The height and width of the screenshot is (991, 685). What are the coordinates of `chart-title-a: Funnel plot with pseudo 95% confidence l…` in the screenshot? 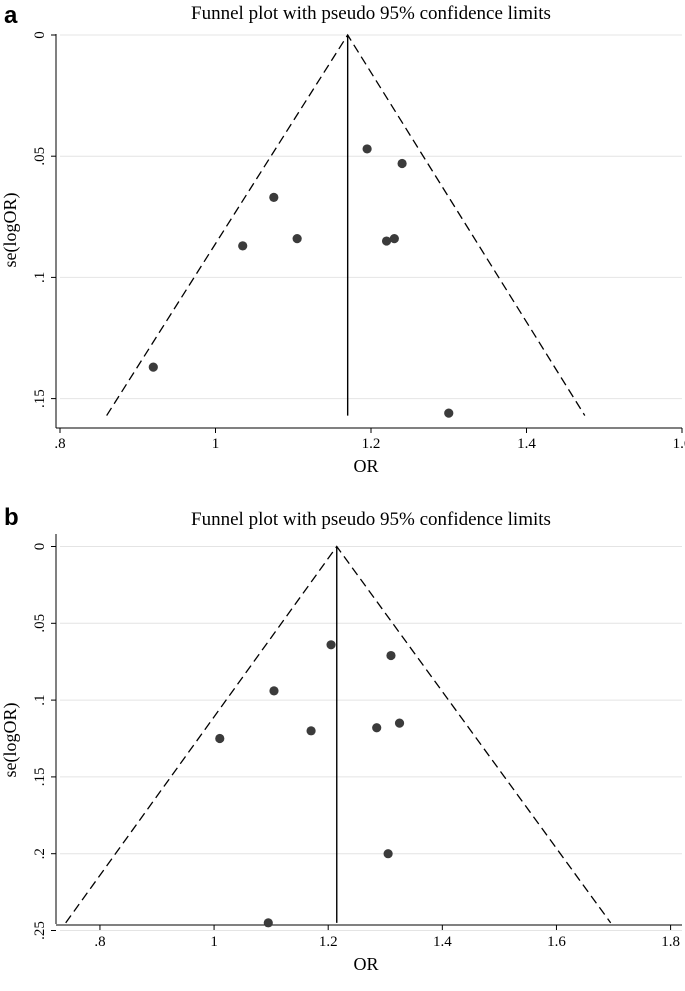 It's located at (371, 13).